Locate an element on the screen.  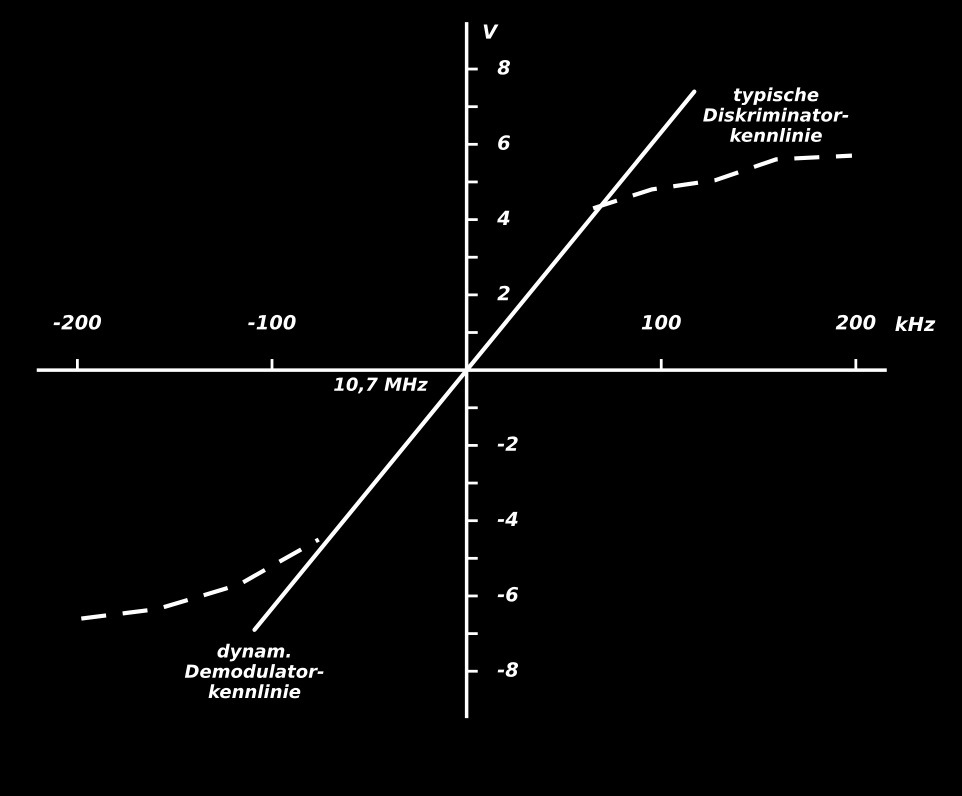
annotation: 10,7 MHz is located at coordinates (381, 385).